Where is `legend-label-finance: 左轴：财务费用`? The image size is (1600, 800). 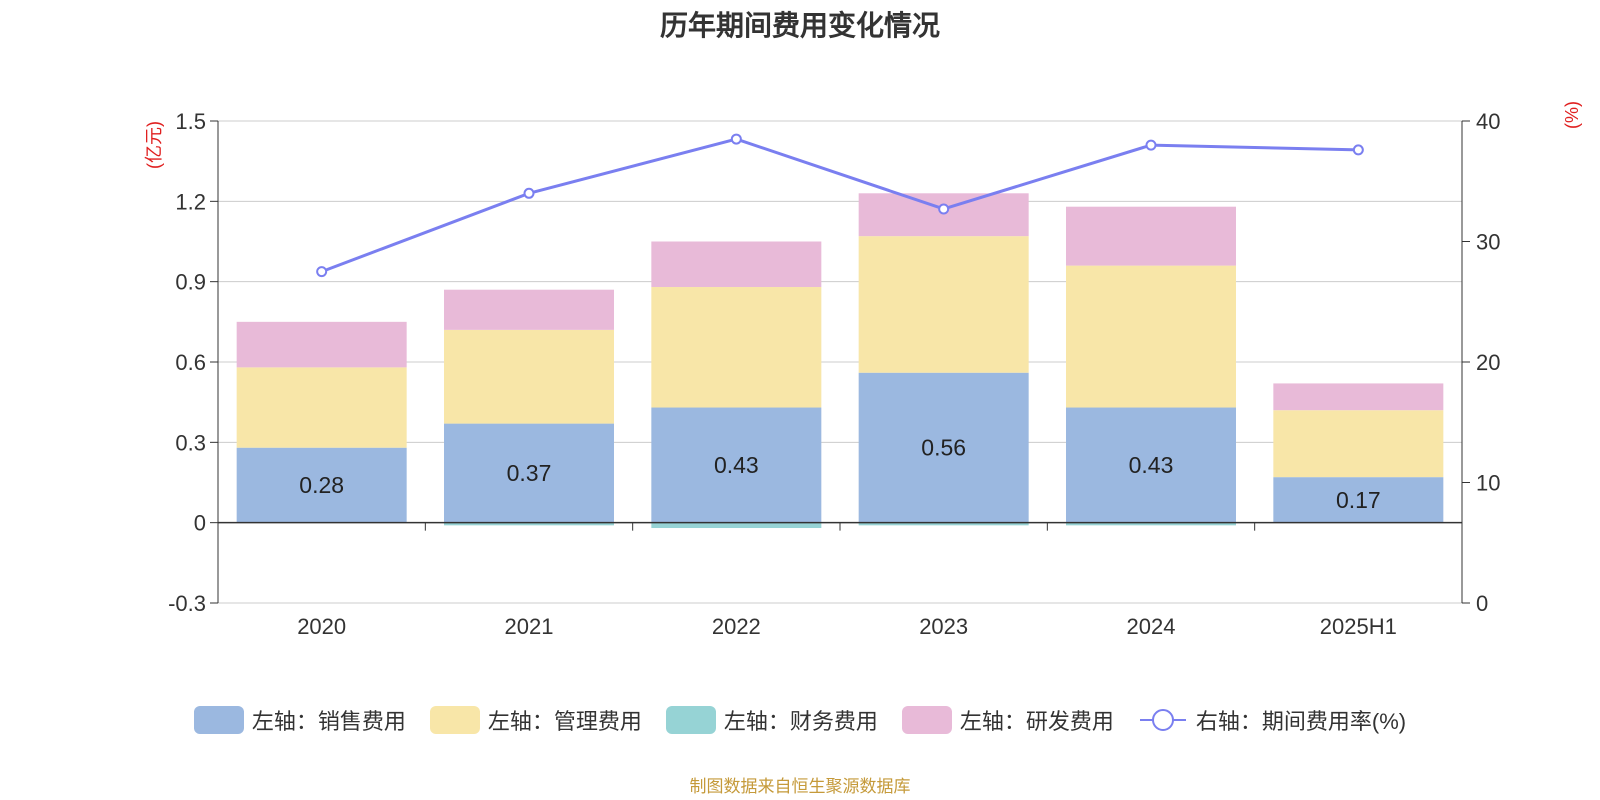 legend-label-finance: 左轴：财务费用 is located at coordinates (800, 721).